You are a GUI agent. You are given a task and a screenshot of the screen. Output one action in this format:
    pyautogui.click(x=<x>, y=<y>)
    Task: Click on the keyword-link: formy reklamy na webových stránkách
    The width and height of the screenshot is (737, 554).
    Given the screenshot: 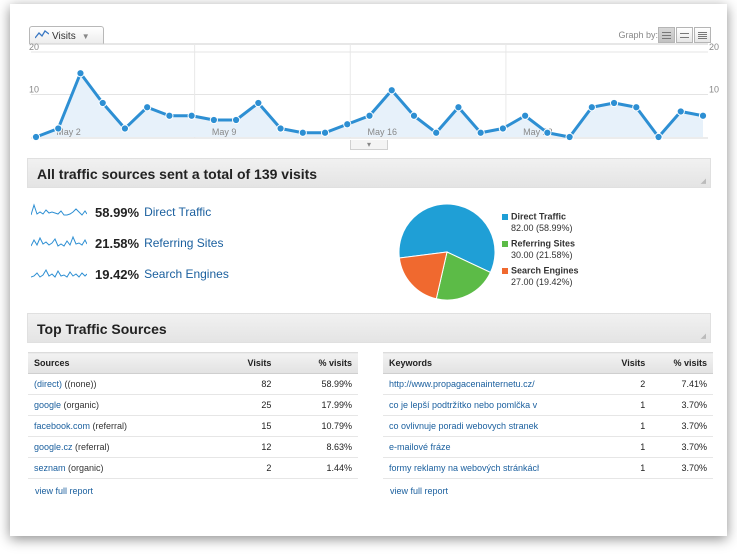 What is the action you would take?
    pyautogui.click(x=464, y=468)
    